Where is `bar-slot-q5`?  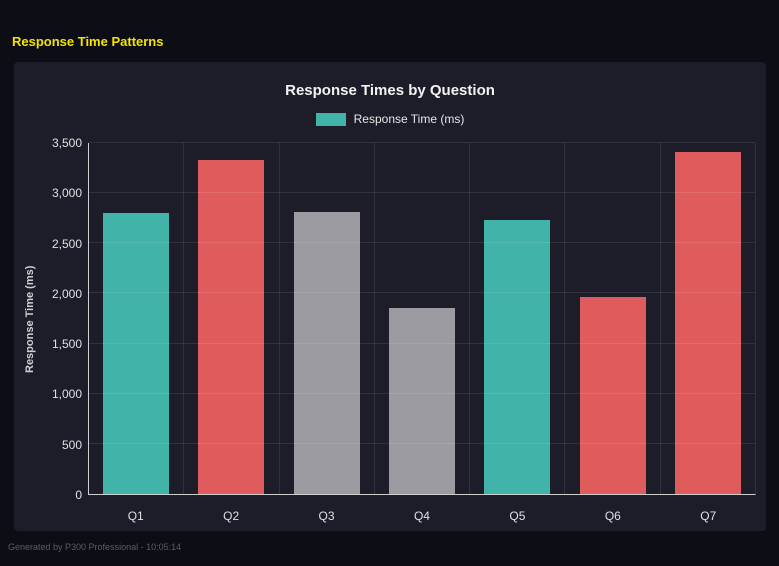
bar-slot-q5 is located at coordinates (516, 318).